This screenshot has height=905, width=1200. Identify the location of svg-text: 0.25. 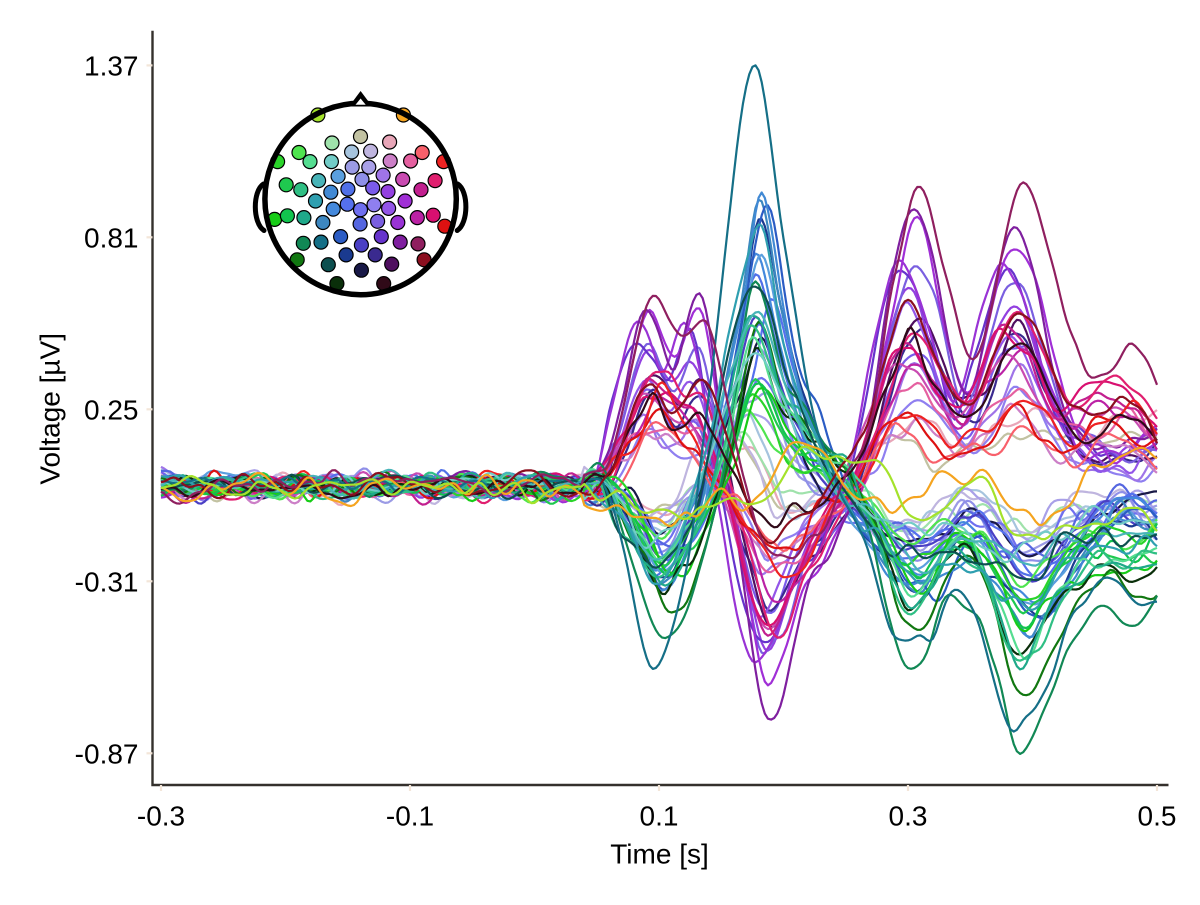
(111, 410).